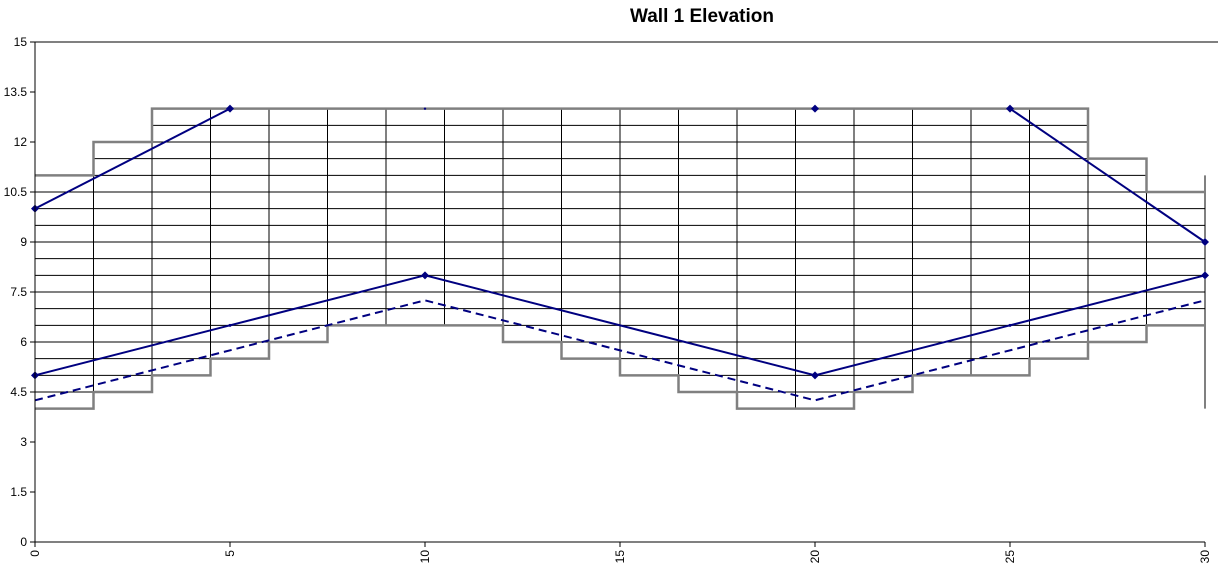 This screenshot has width=1218, height=570. I want to click on stepped-top-outline, so click(620, 150).